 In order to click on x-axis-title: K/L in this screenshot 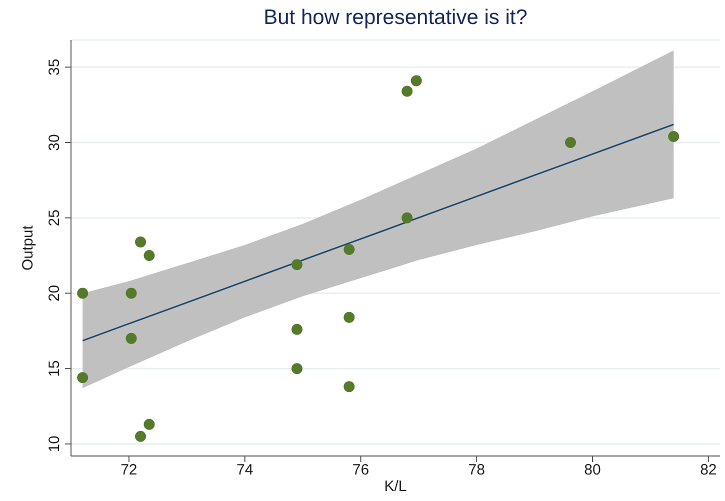, I will do `click(395, 486)`.